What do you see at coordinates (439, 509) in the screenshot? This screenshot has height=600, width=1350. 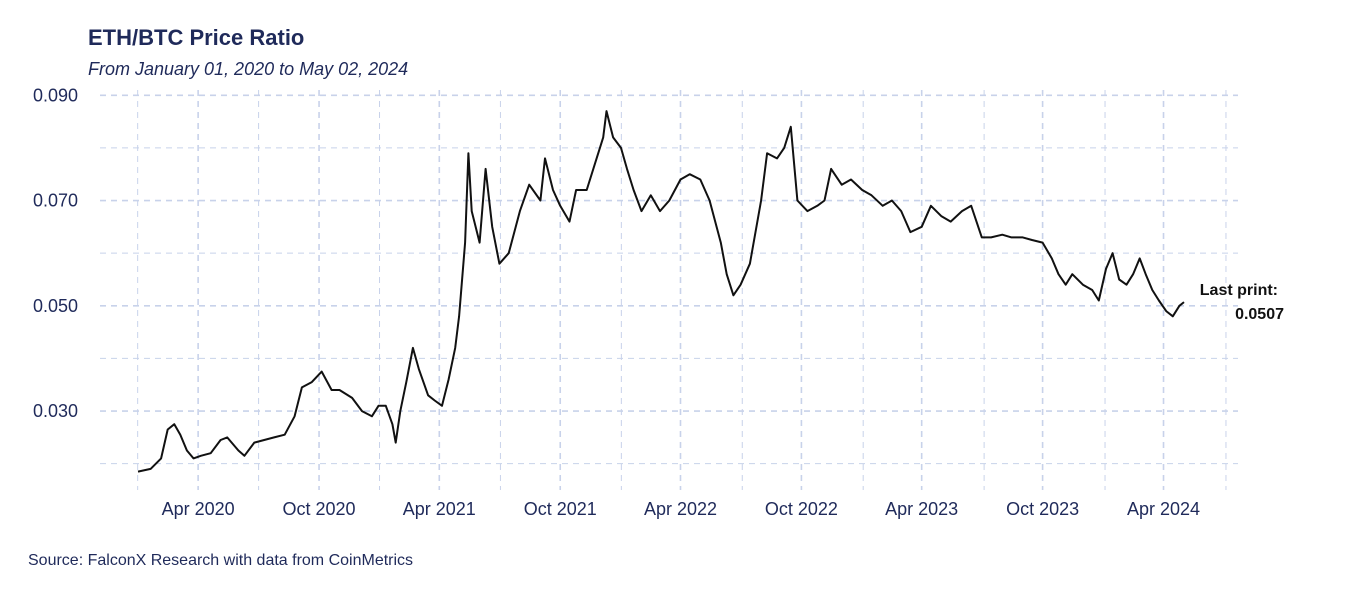 I see `x-tick-label: Apr 2021` at bounding box center [439, 509].